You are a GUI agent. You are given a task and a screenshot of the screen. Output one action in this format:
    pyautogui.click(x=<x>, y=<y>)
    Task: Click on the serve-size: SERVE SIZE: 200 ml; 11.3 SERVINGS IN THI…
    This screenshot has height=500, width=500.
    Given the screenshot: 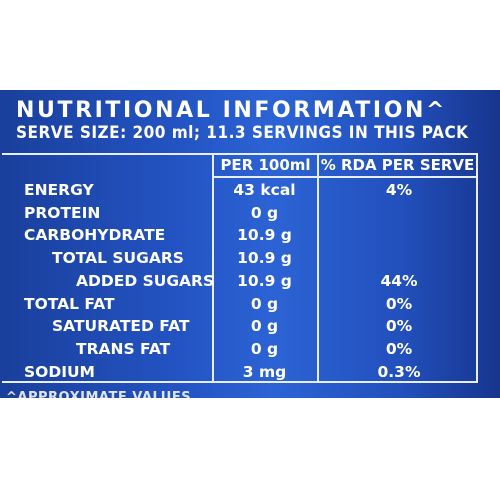 What is the action you would take?
    pyautogui.click(x=242, y=132)
    